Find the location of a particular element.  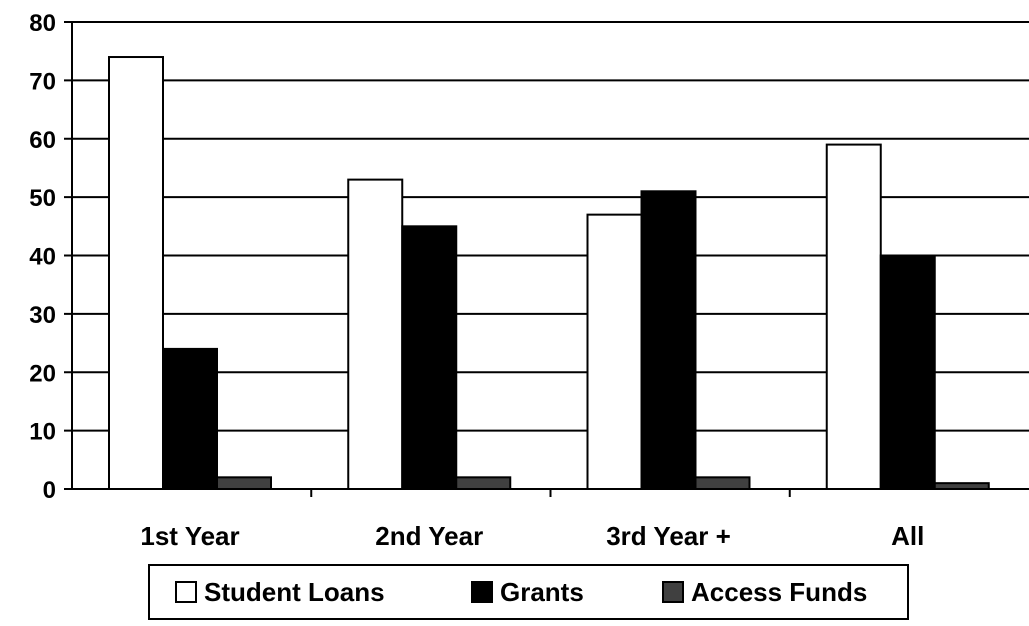

legend-swatch-grants is located at coordinates (482, 592).